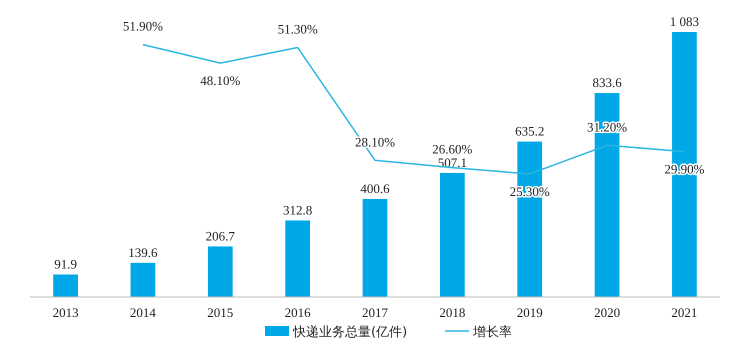  What do you see at coordinates (452, 149) in the screenshot?
I see `data-label: 26.60%` at bounding box center [452, 149].